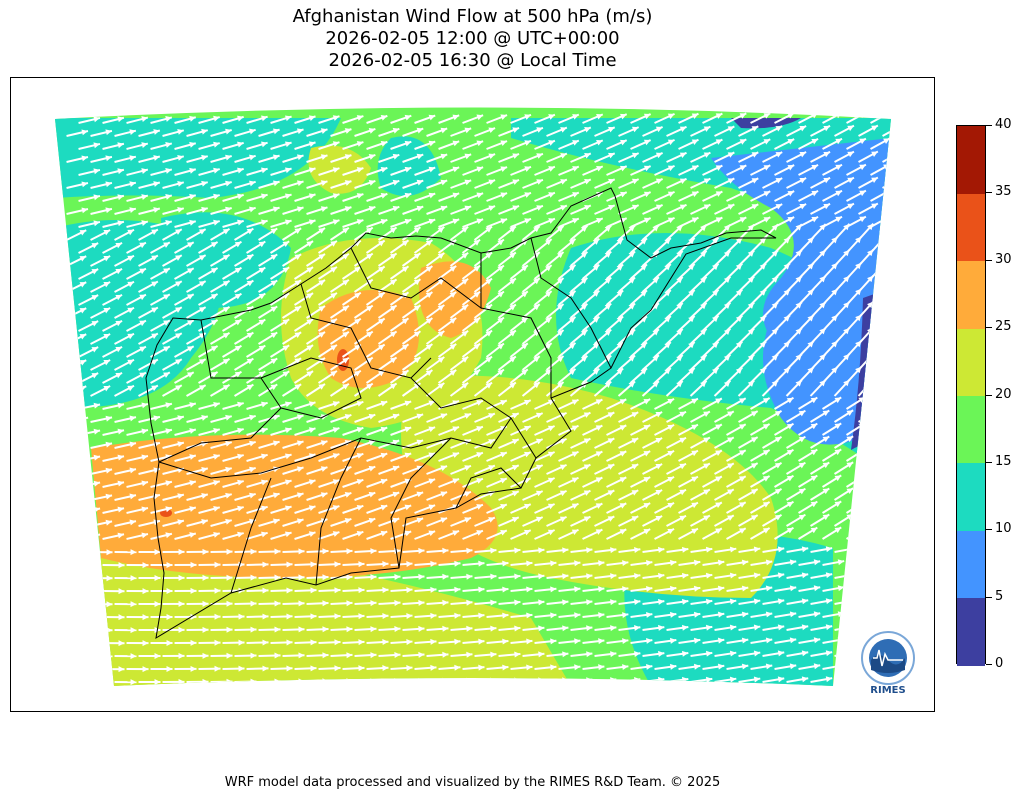 The width and height of the screenshot is (1021, 799). Describe the element at coordinates (989, 193) in the screenshot. I see `colorbar-tick` at that location.